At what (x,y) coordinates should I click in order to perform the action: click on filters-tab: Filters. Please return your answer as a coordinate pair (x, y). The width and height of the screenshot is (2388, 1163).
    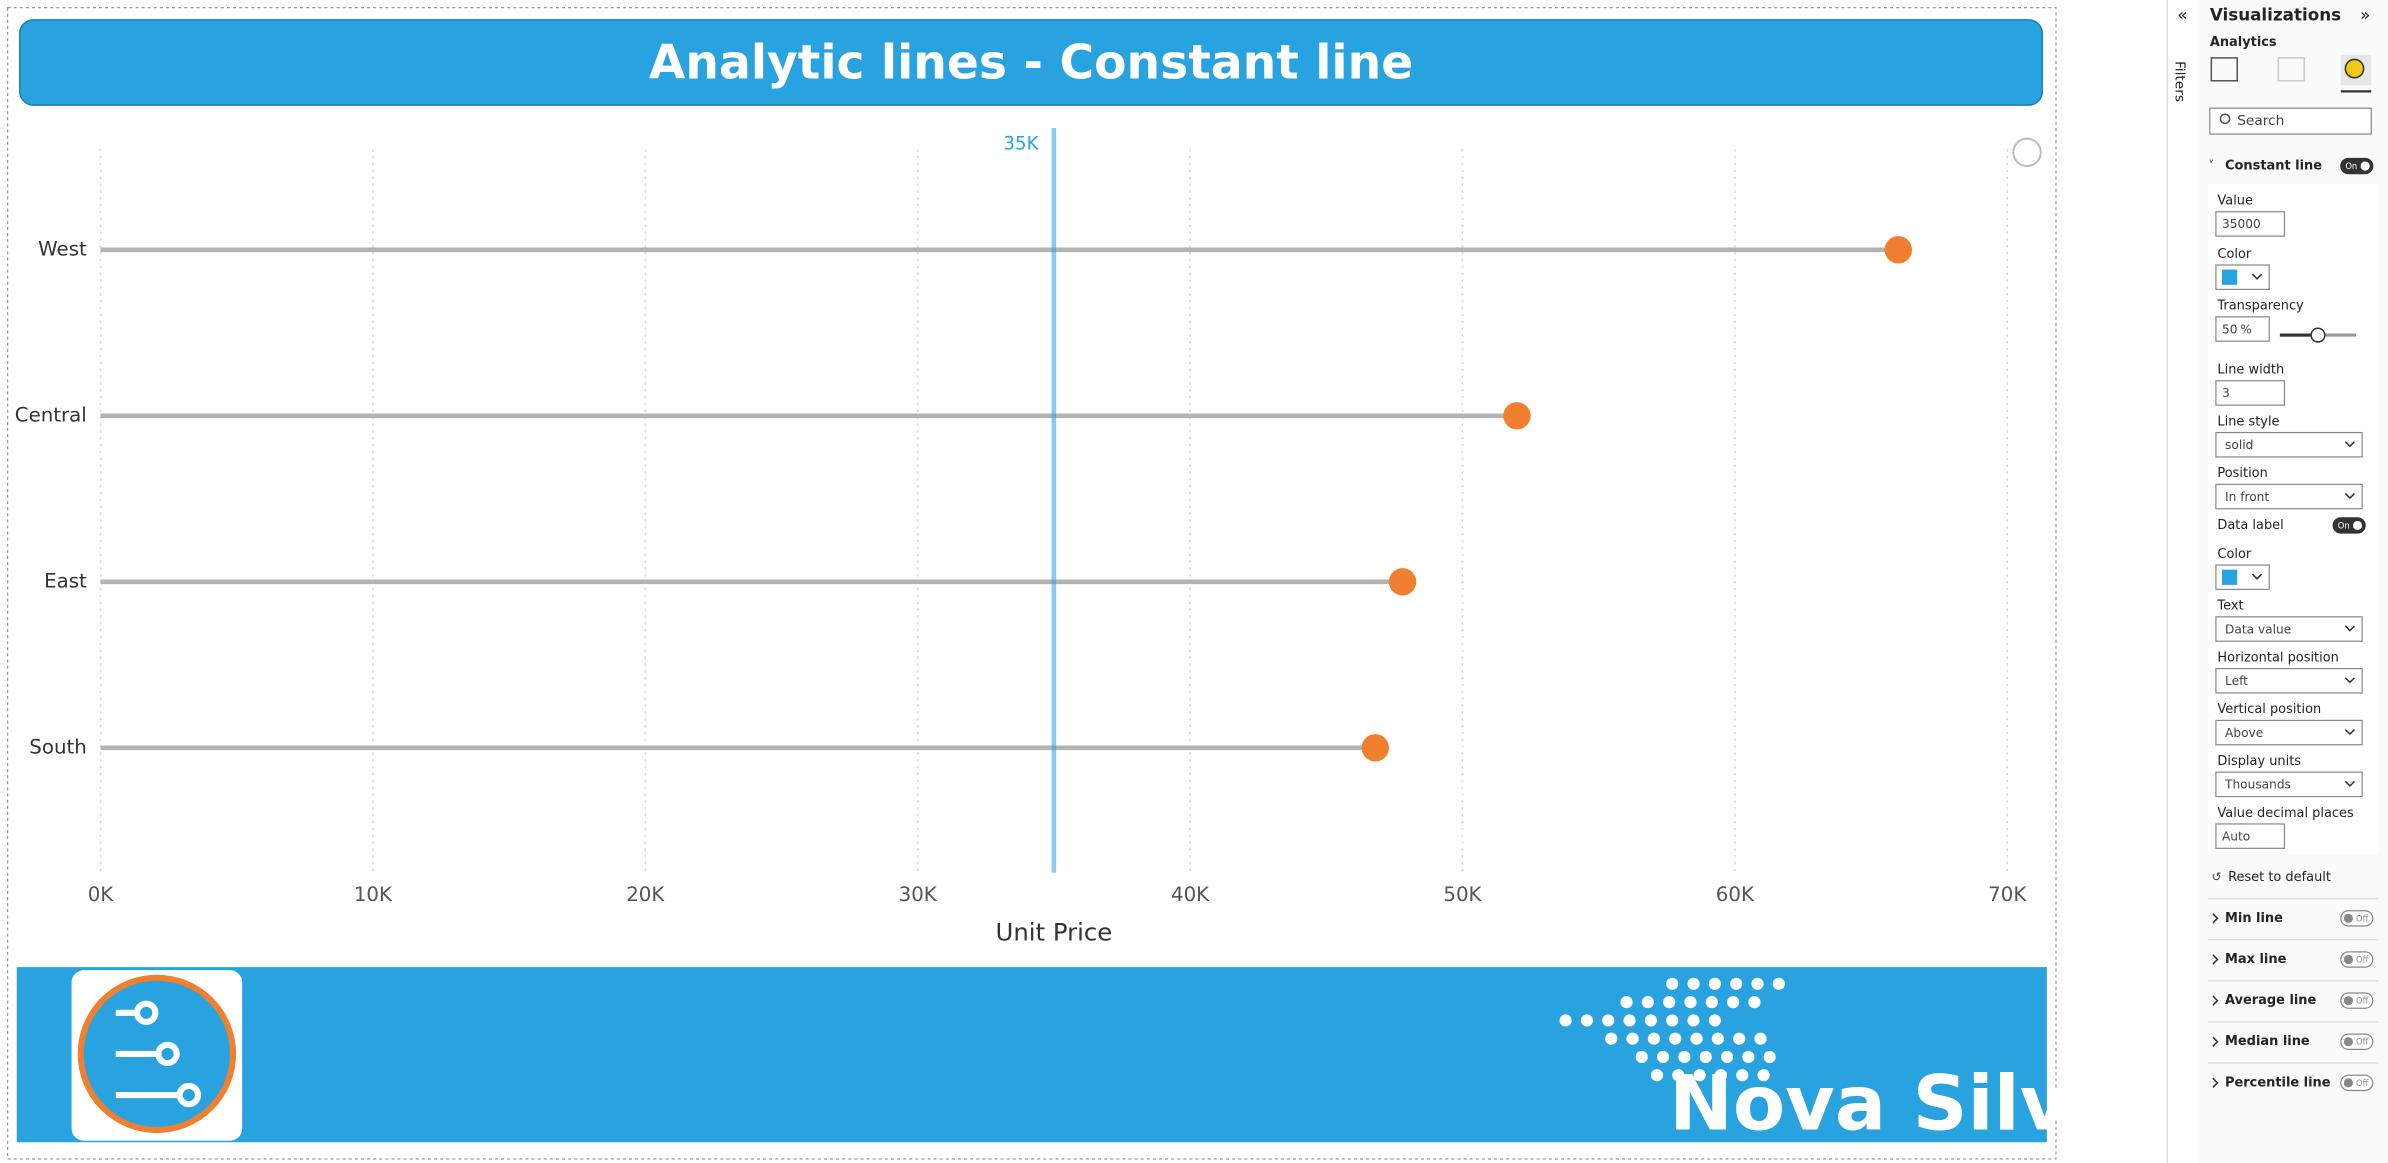
    Looking at the image, I should click on (2179, 81).